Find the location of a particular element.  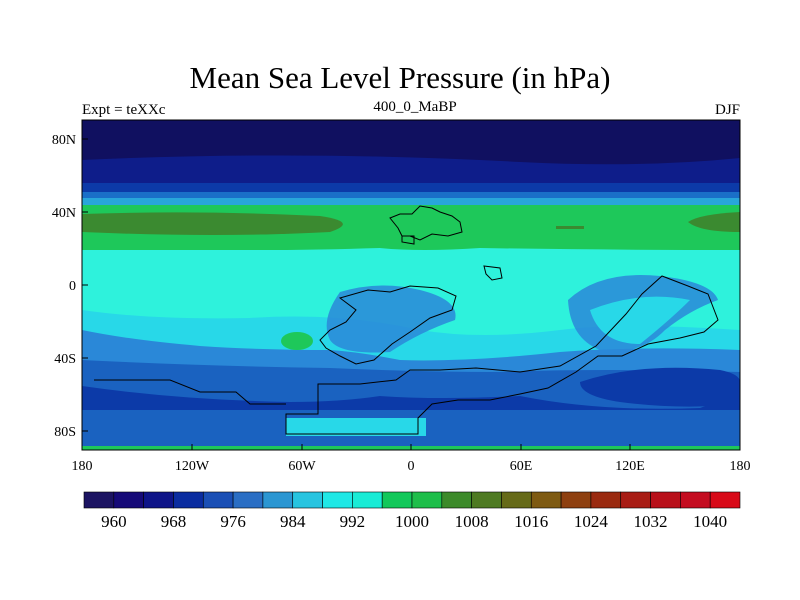

lat-tick-label: 80N is located at coordinates (64, 140).